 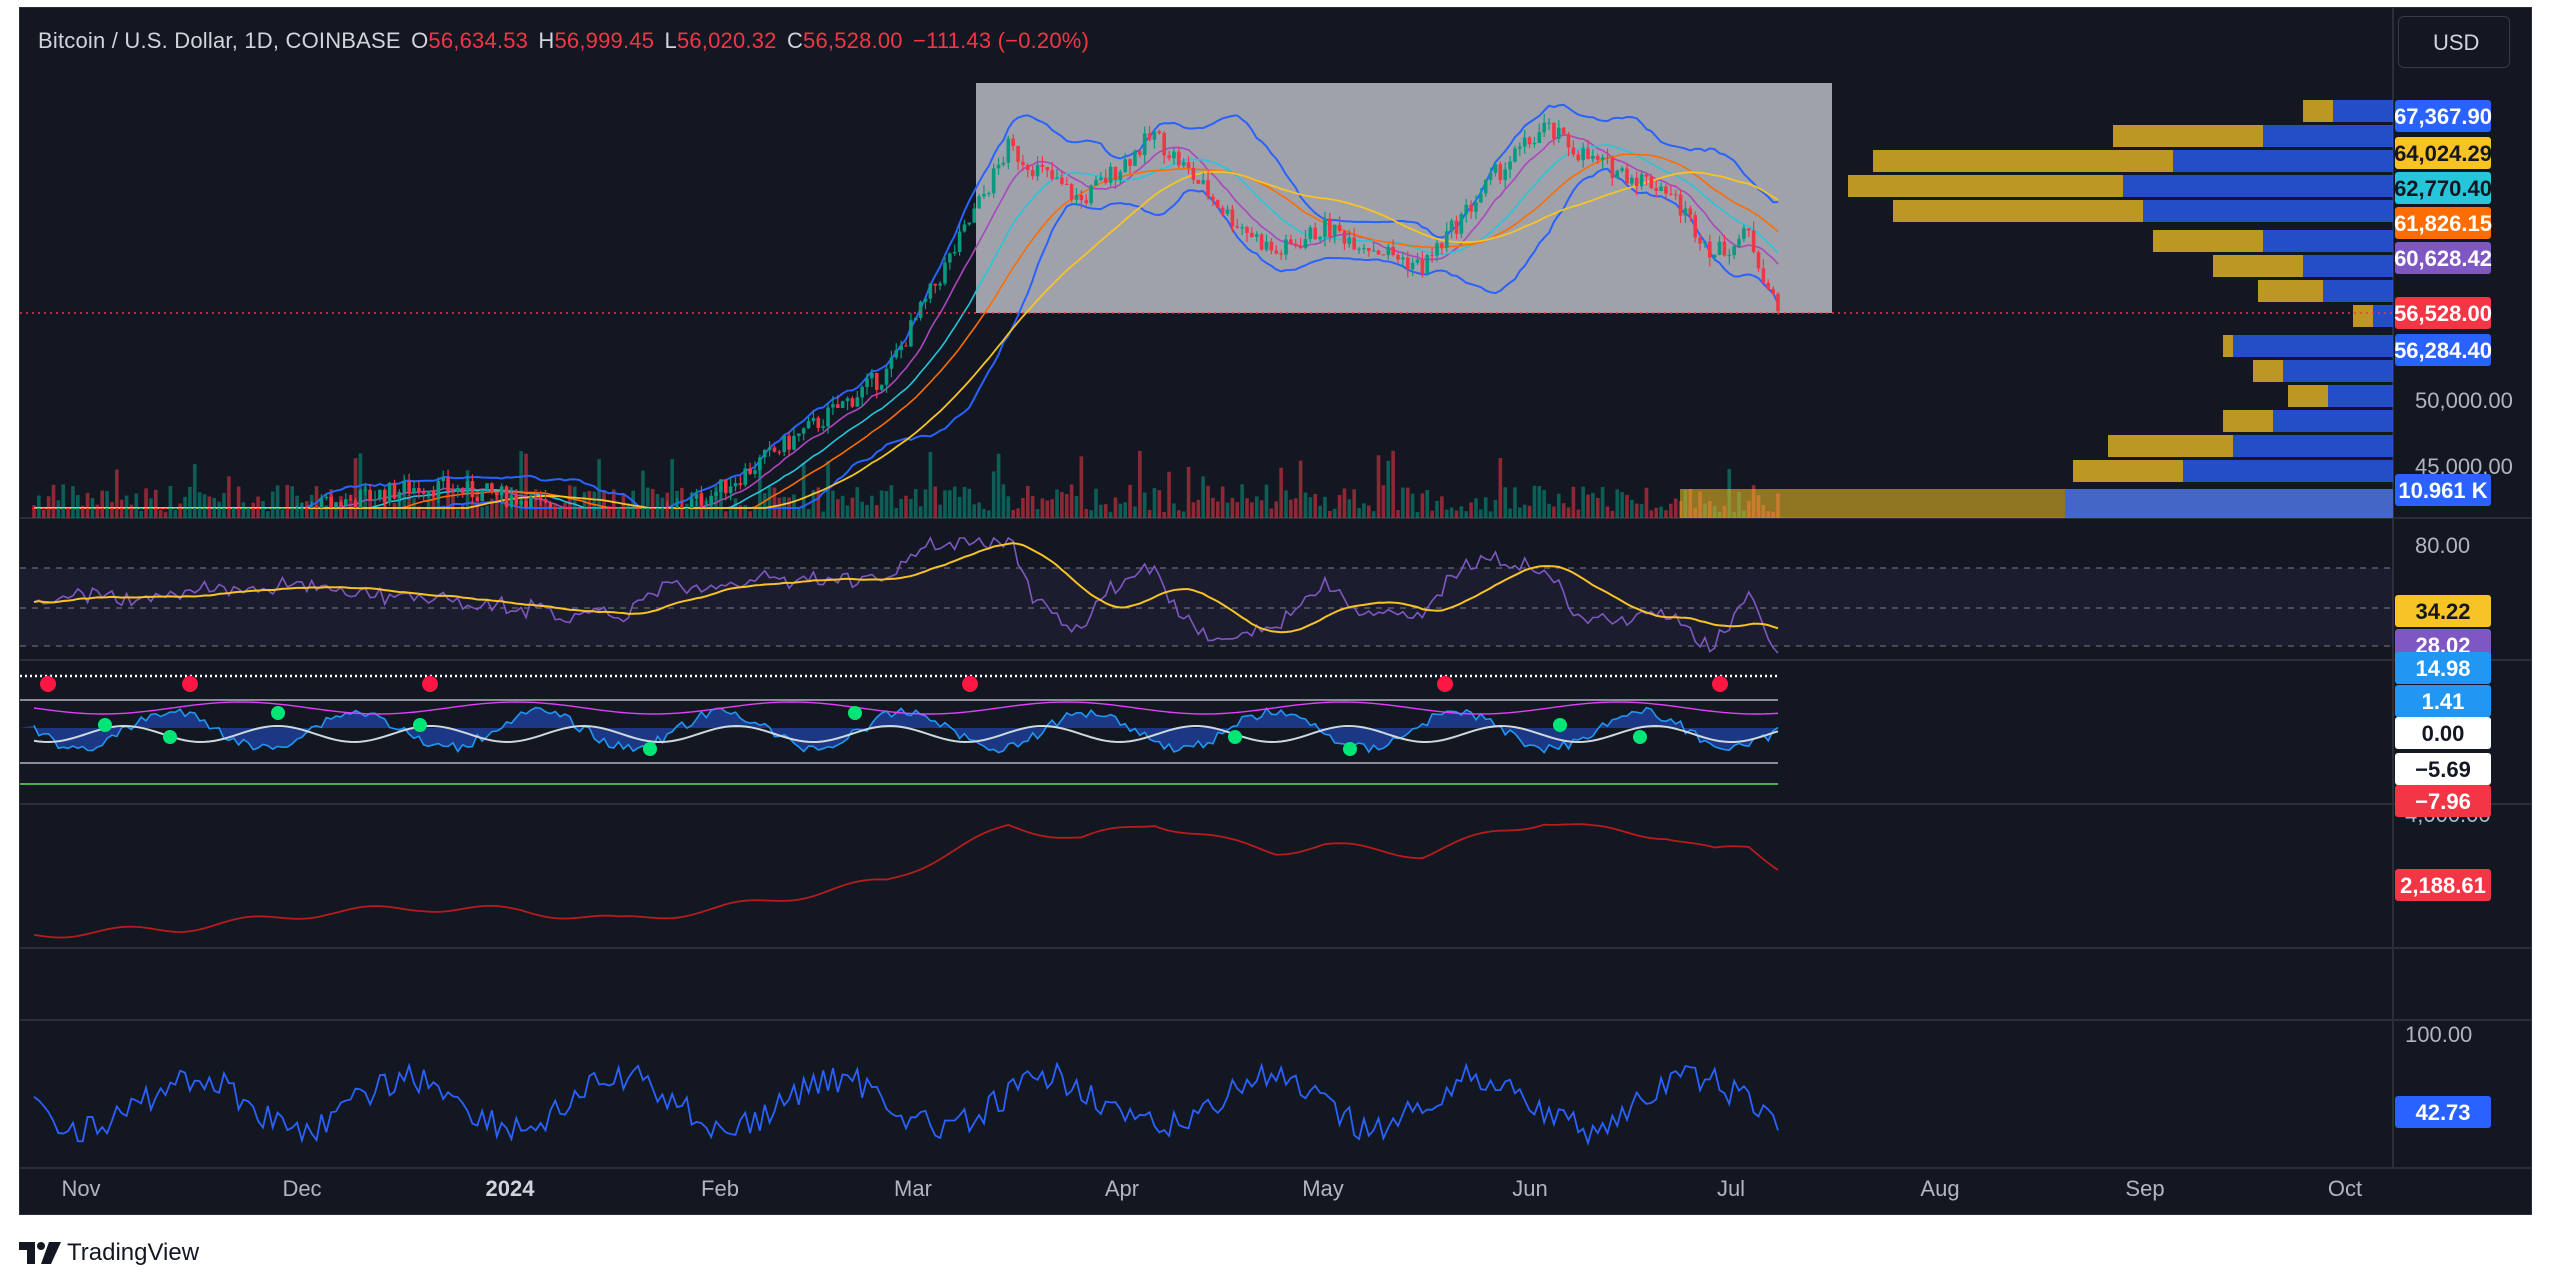 What do you see at coordinates (2345, 1188) in the screenshot?
I see `time-label-oct: Oct` at bounding box center [2345, 1188].